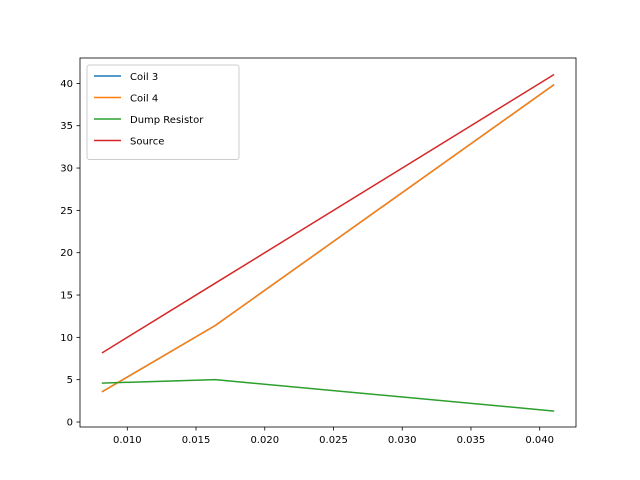 This screenshot has width=640, height=480. What do you see at coordinates (264, 440) in the screenshot?
I see `x-tick-label: 0.020` at bounding box center [264, 440].